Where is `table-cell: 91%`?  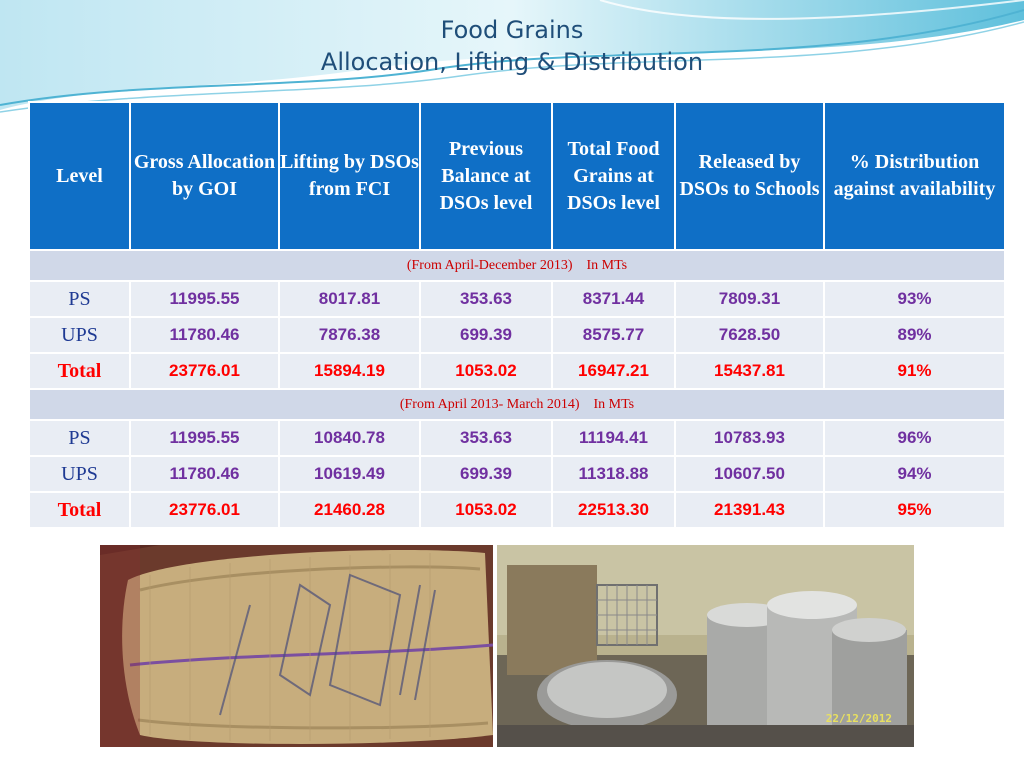
table-cell: 91% is located at coordinates (914, 371).